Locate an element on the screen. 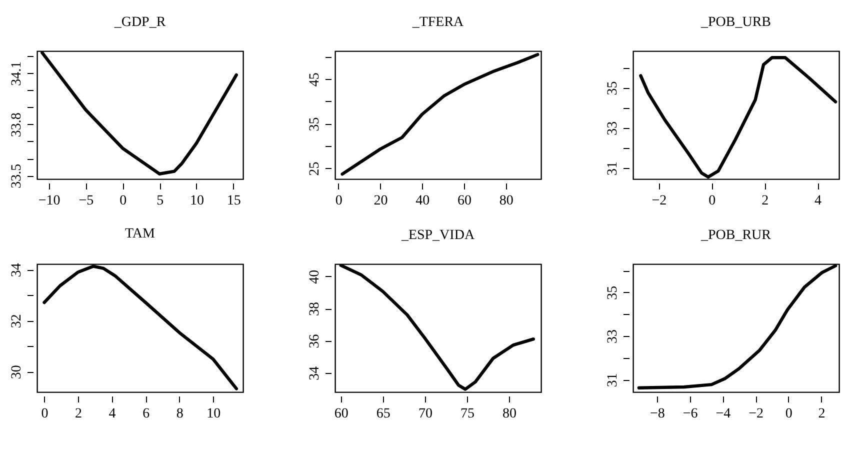 The image size is (850, 461). y-tick-label: 36 is located at coordinates (315, 341).